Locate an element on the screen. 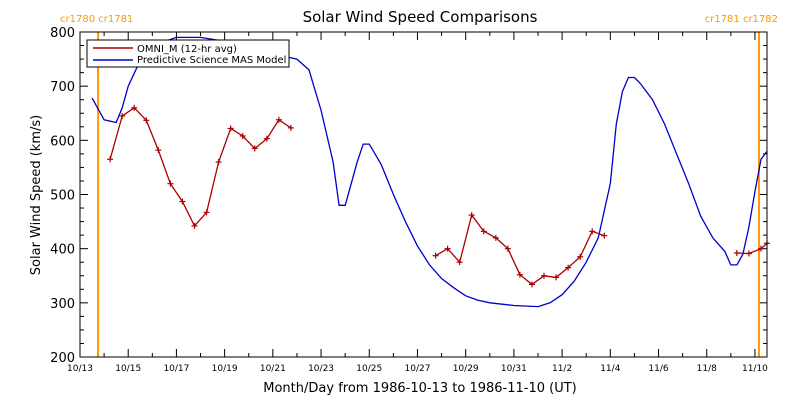  x-tick-label: 11/8 is located at coordinates (707, 369).